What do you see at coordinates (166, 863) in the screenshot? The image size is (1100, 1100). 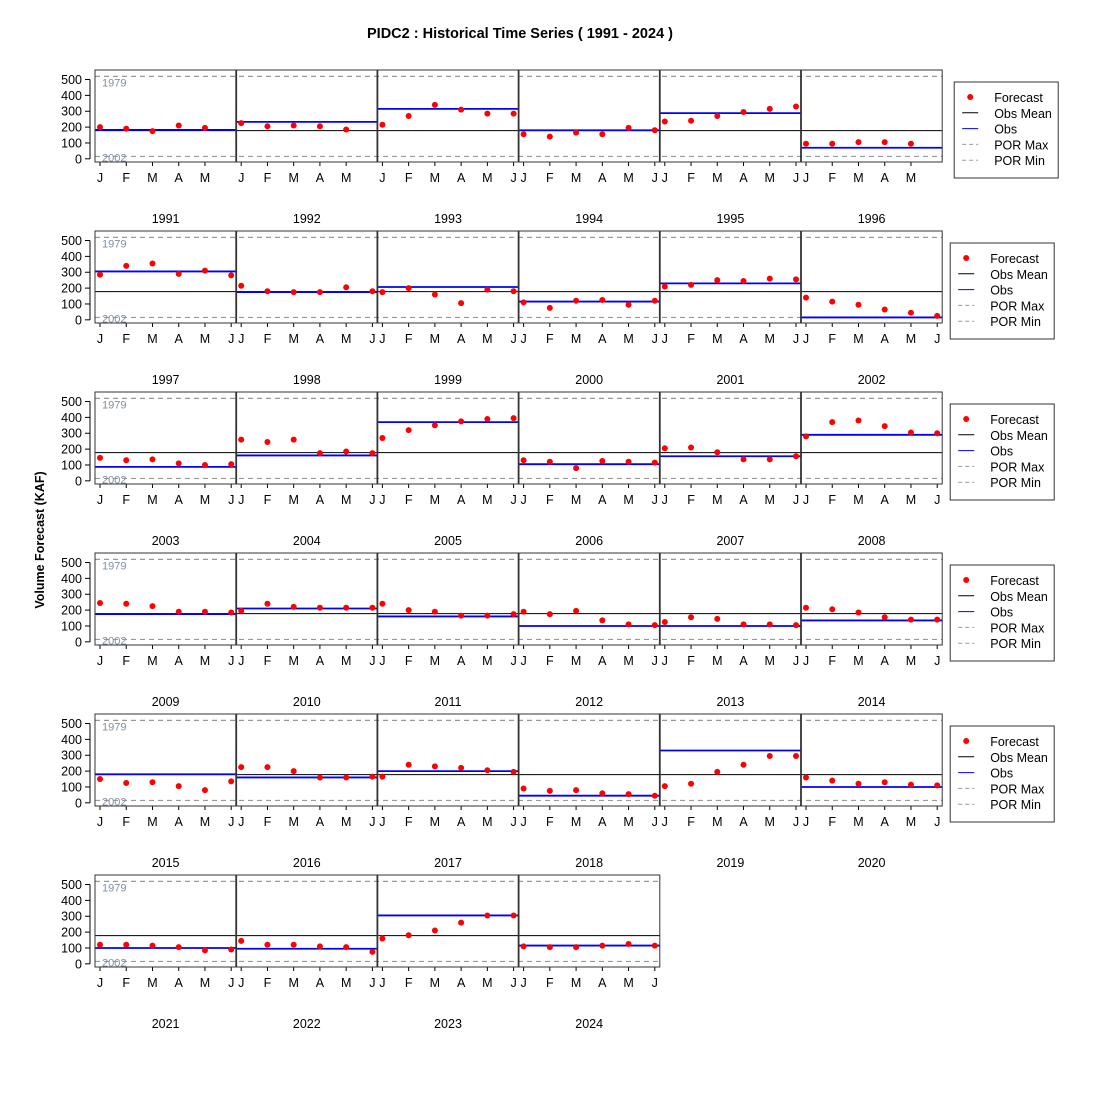 I see `year-label: 2015` at bounding box center [166, 863].